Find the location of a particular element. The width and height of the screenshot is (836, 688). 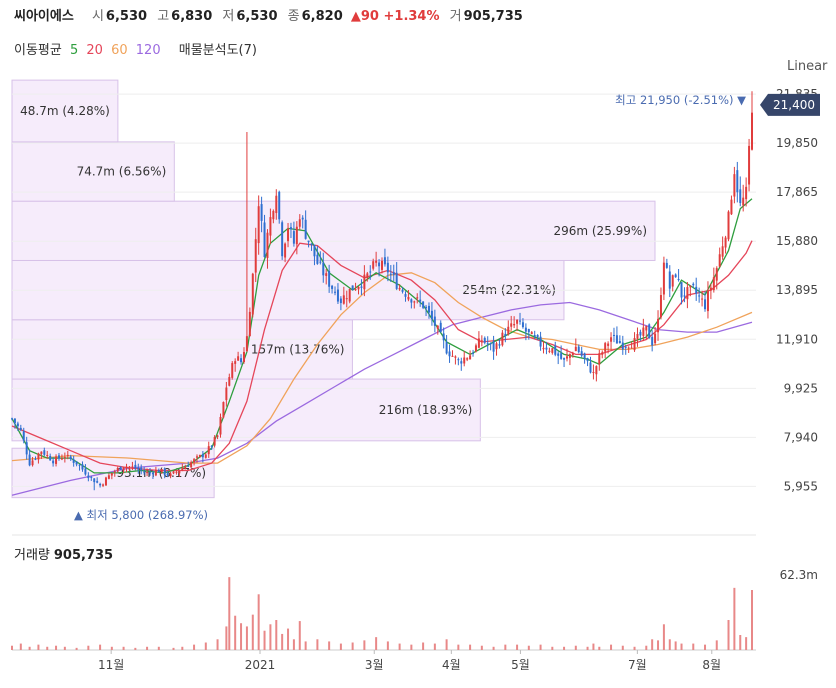

x-tick-label: 2021 is located at coordinates (260, 665).